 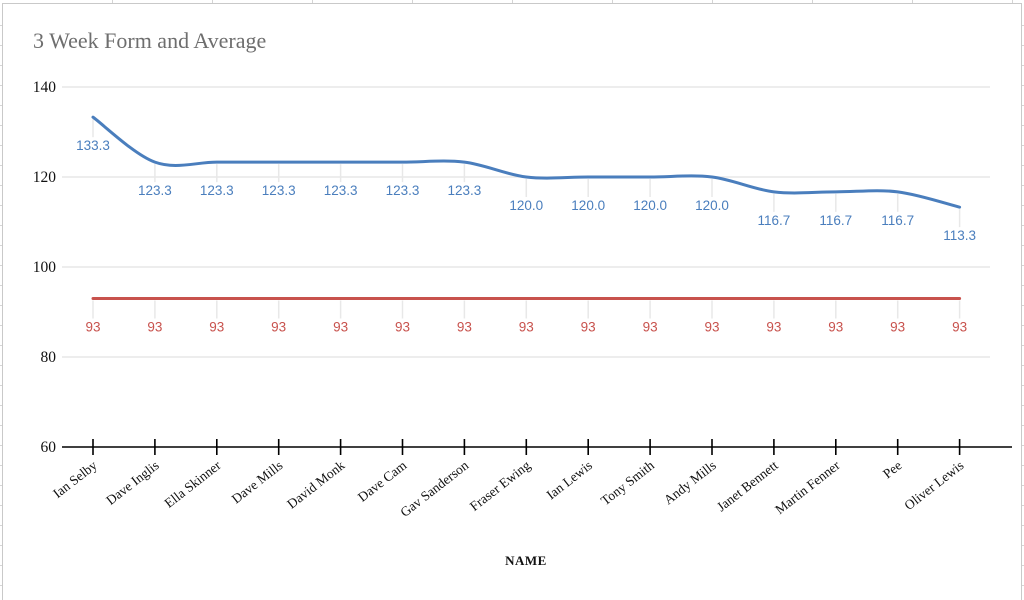 I want to click on x-axis-category-label: Pee, so click(x=892, y=470).